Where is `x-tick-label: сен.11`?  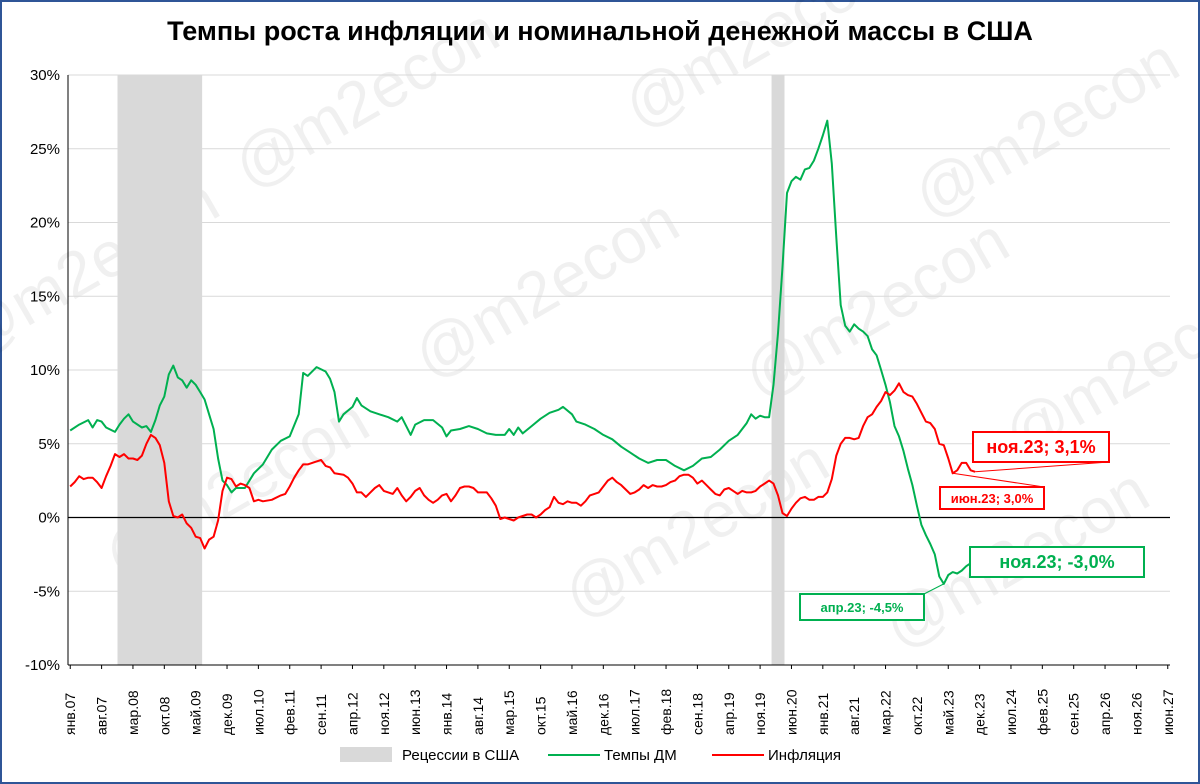
x-tick-label: сен.11 is located at coordinates (321, 714).